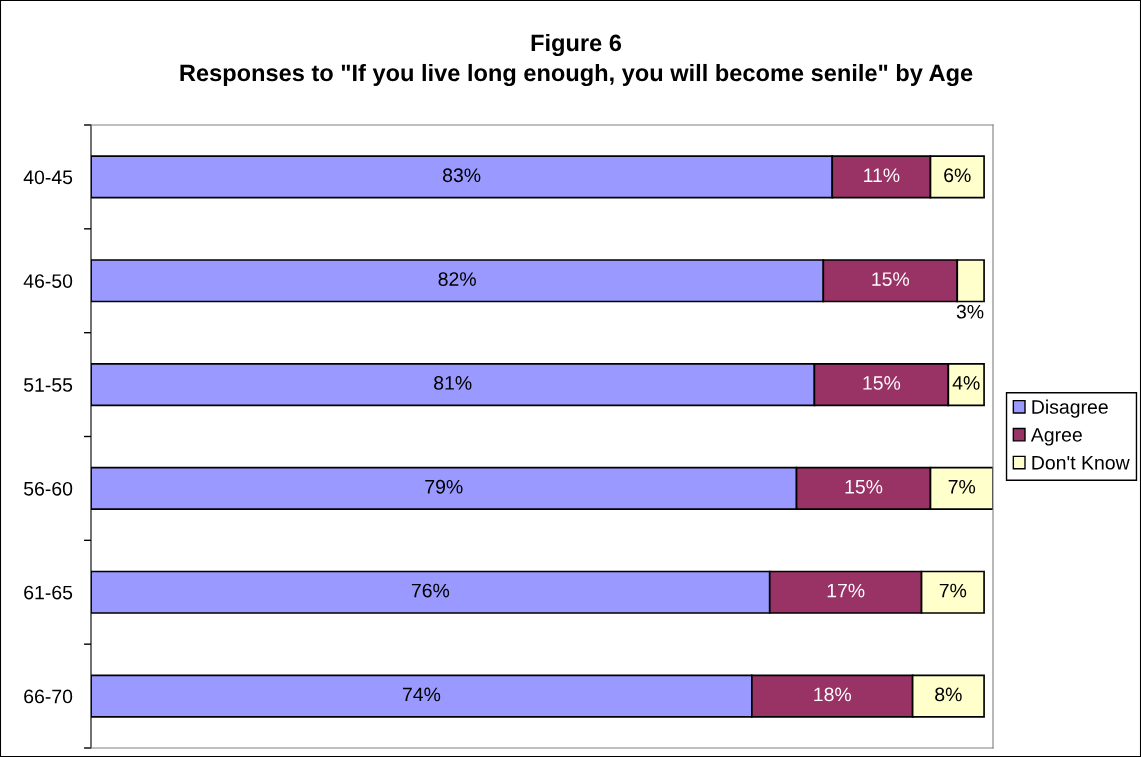 Image resolution: width=1141 pixels, height=757 pixels. Describe the element at coordinates (444, 486) in the screenshot. I see `data-label: 79%` at that location.